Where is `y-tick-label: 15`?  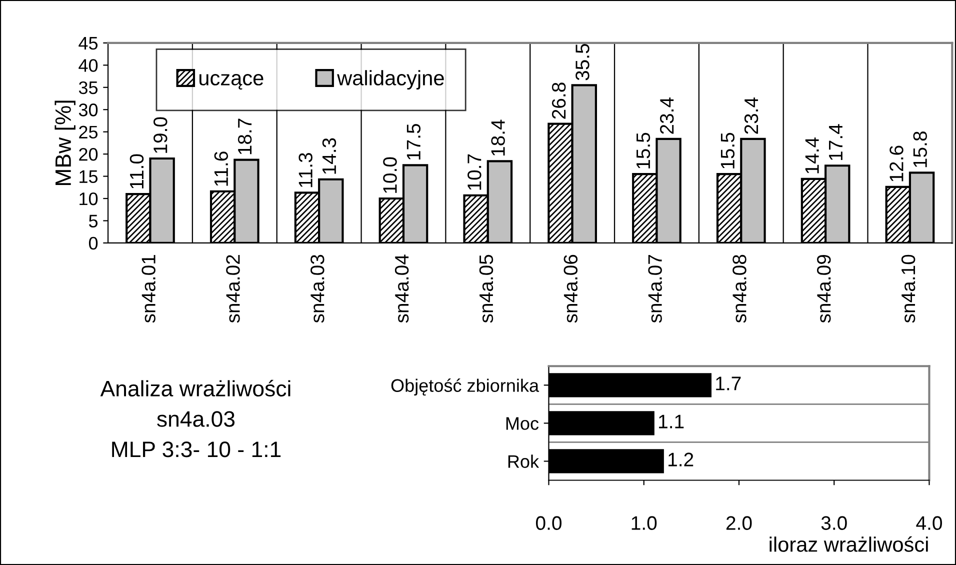
y-tick-label: 15 is located at coordinates (89, 176).